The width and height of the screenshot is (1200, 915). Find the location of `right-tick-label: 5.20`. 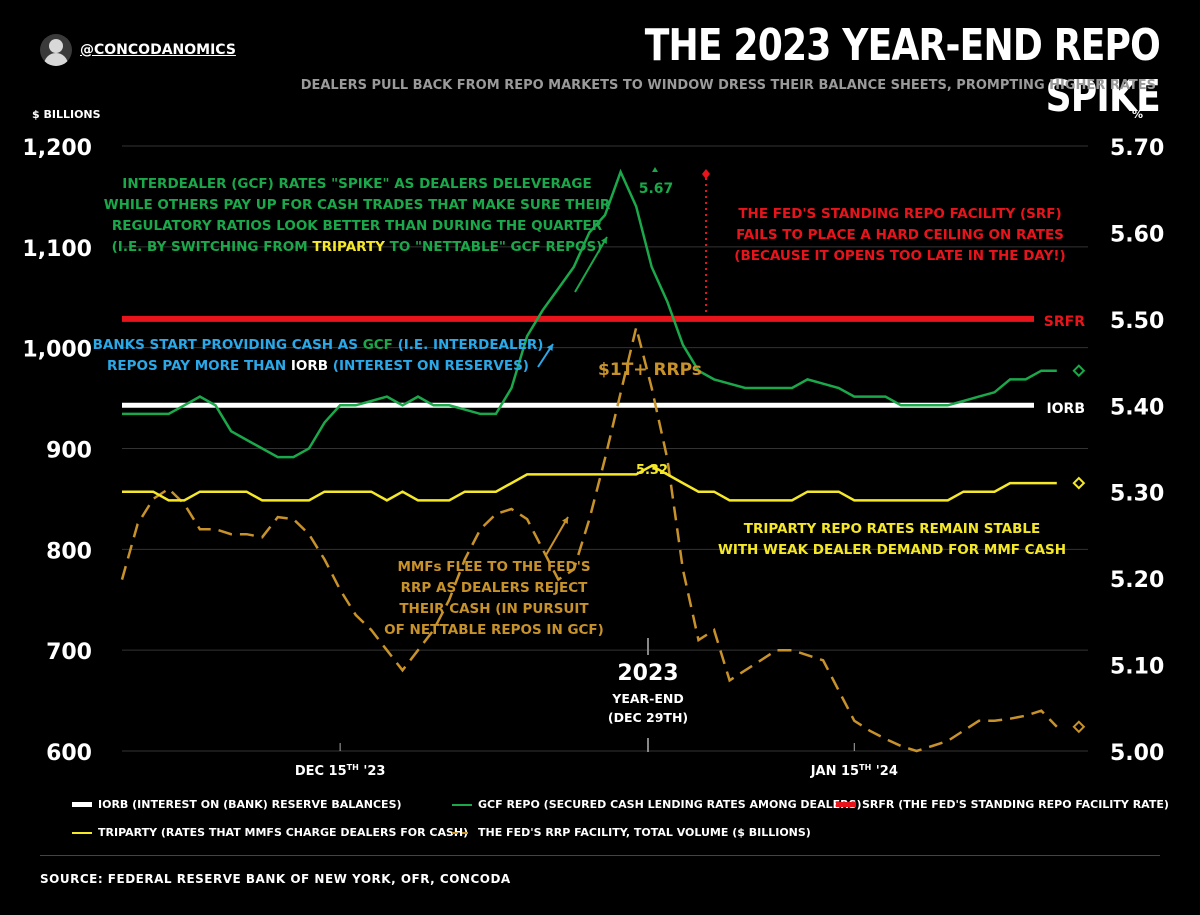

right-tick-label: 5.20 is located at coordinates (1137, 580).